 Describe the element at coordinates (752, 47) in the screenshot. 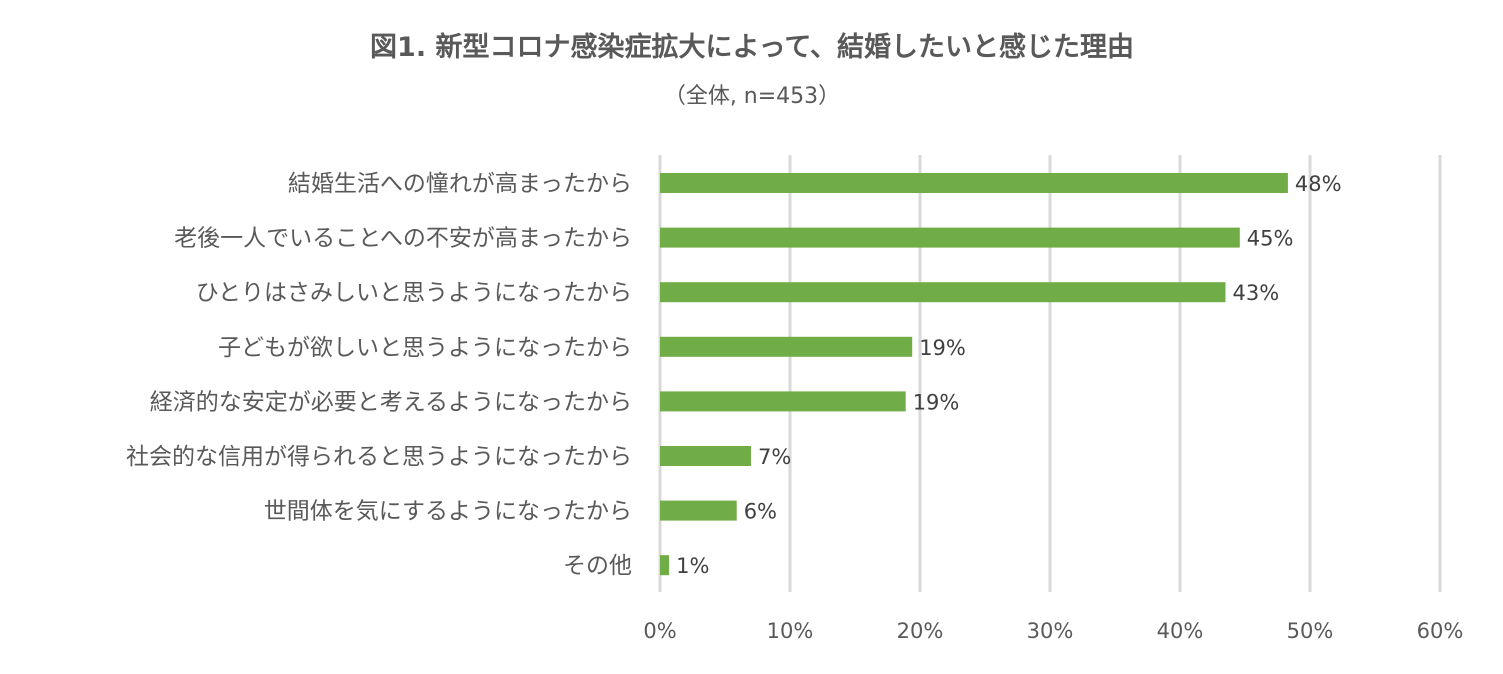

I see `chart-title: 図1. 新型コロナ感染症拡大によって、結婚したいと感じた理由` at that location.